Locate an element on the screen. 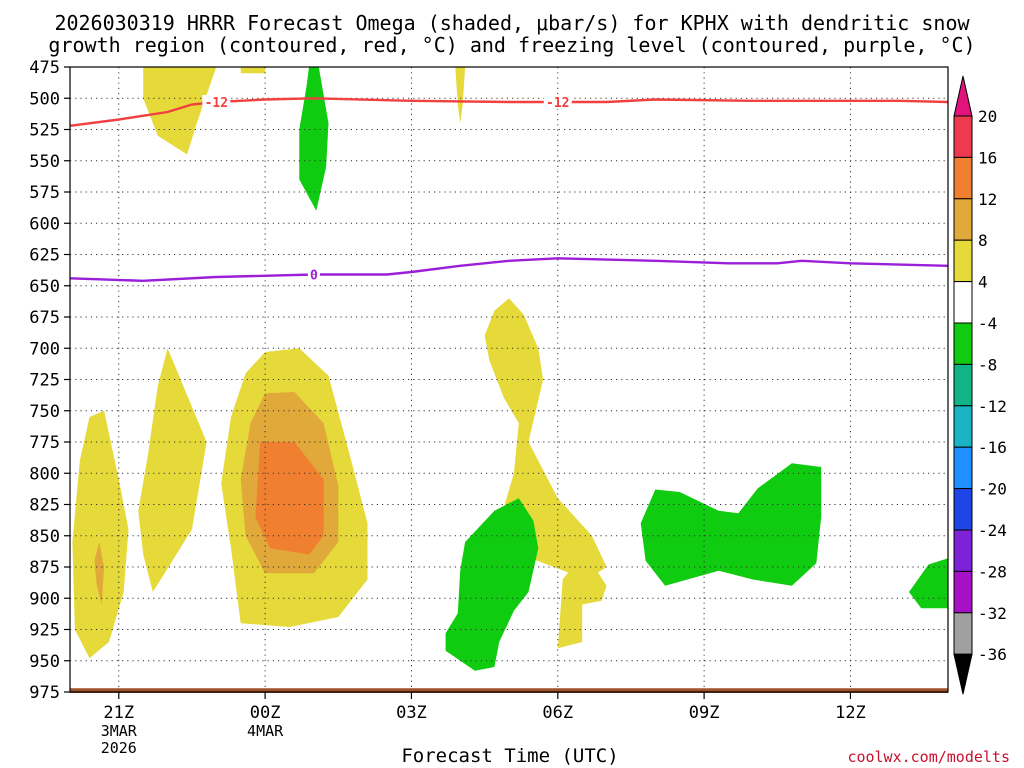 Image resolution: width=1024 pixels, height=768 pixels. colorbar-label: 8 is located at coordinates (983, 240).